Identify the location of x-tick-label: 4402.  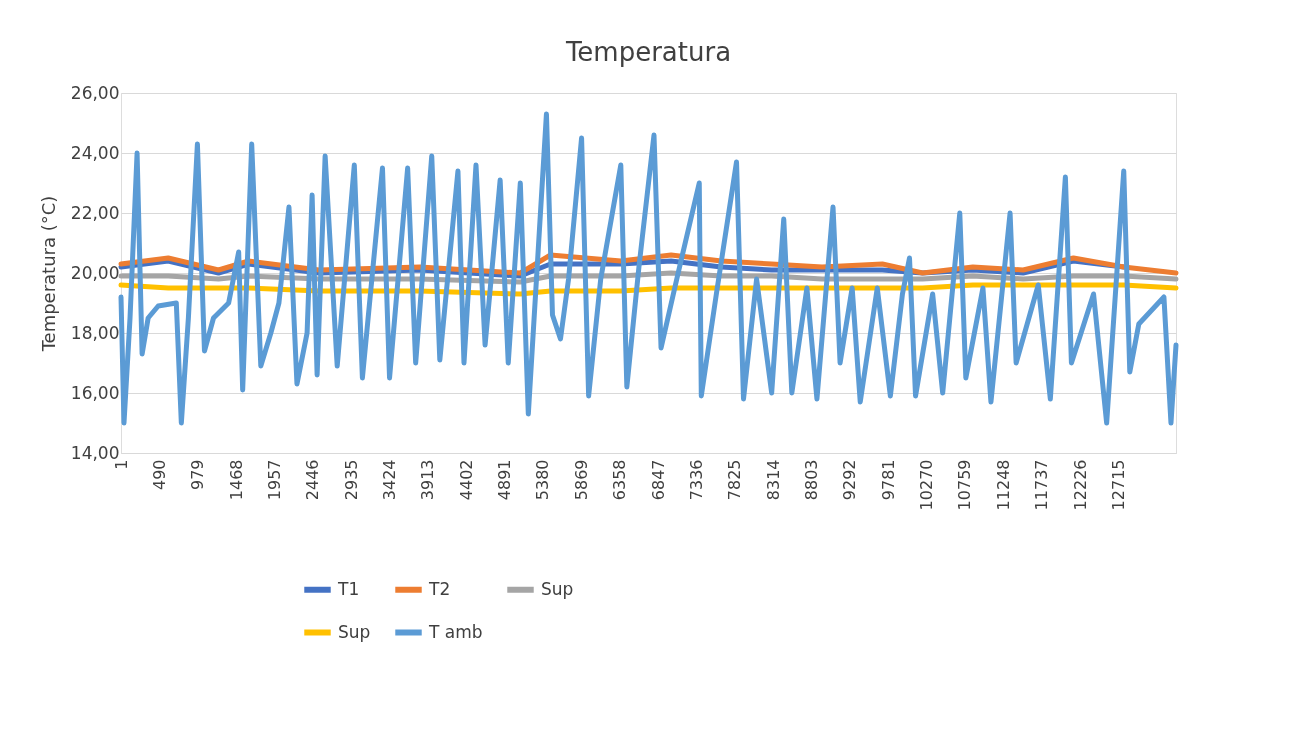
(466, 480).